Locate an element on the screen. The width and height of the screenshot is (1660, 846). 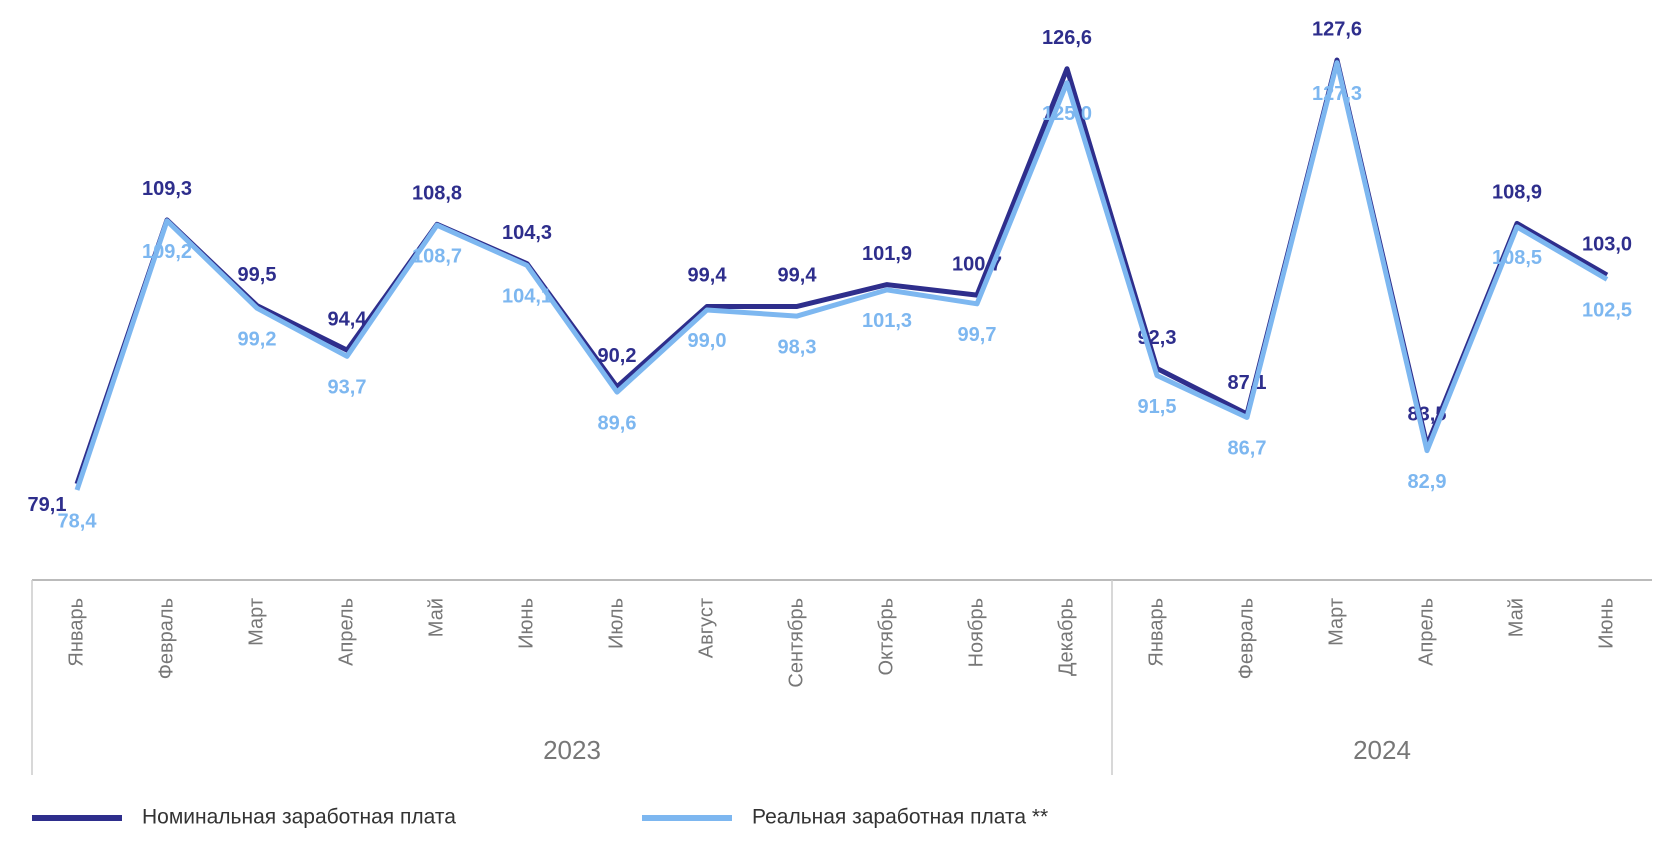
data-label: 108,9 is located at coordinates (1517, 193).